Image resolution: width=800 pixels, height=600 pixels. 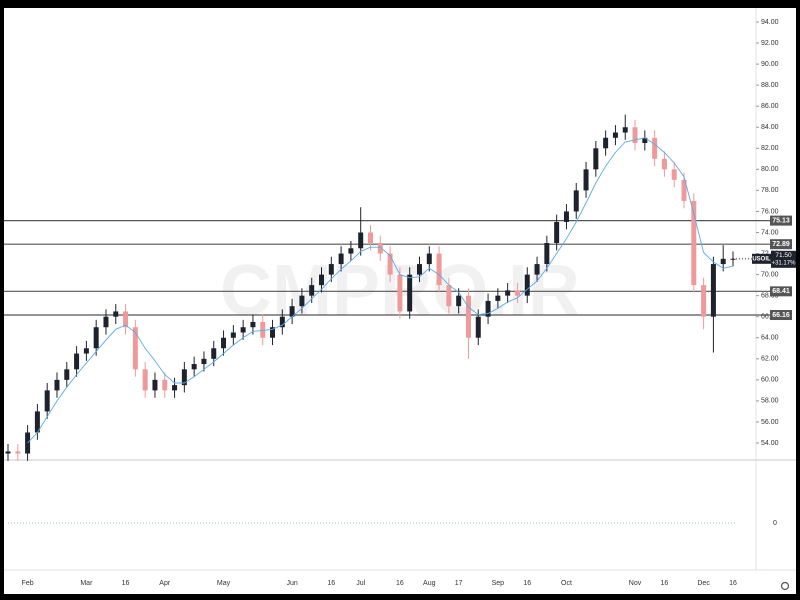 I want to click on settings-icon, so click(x=785, y=586).